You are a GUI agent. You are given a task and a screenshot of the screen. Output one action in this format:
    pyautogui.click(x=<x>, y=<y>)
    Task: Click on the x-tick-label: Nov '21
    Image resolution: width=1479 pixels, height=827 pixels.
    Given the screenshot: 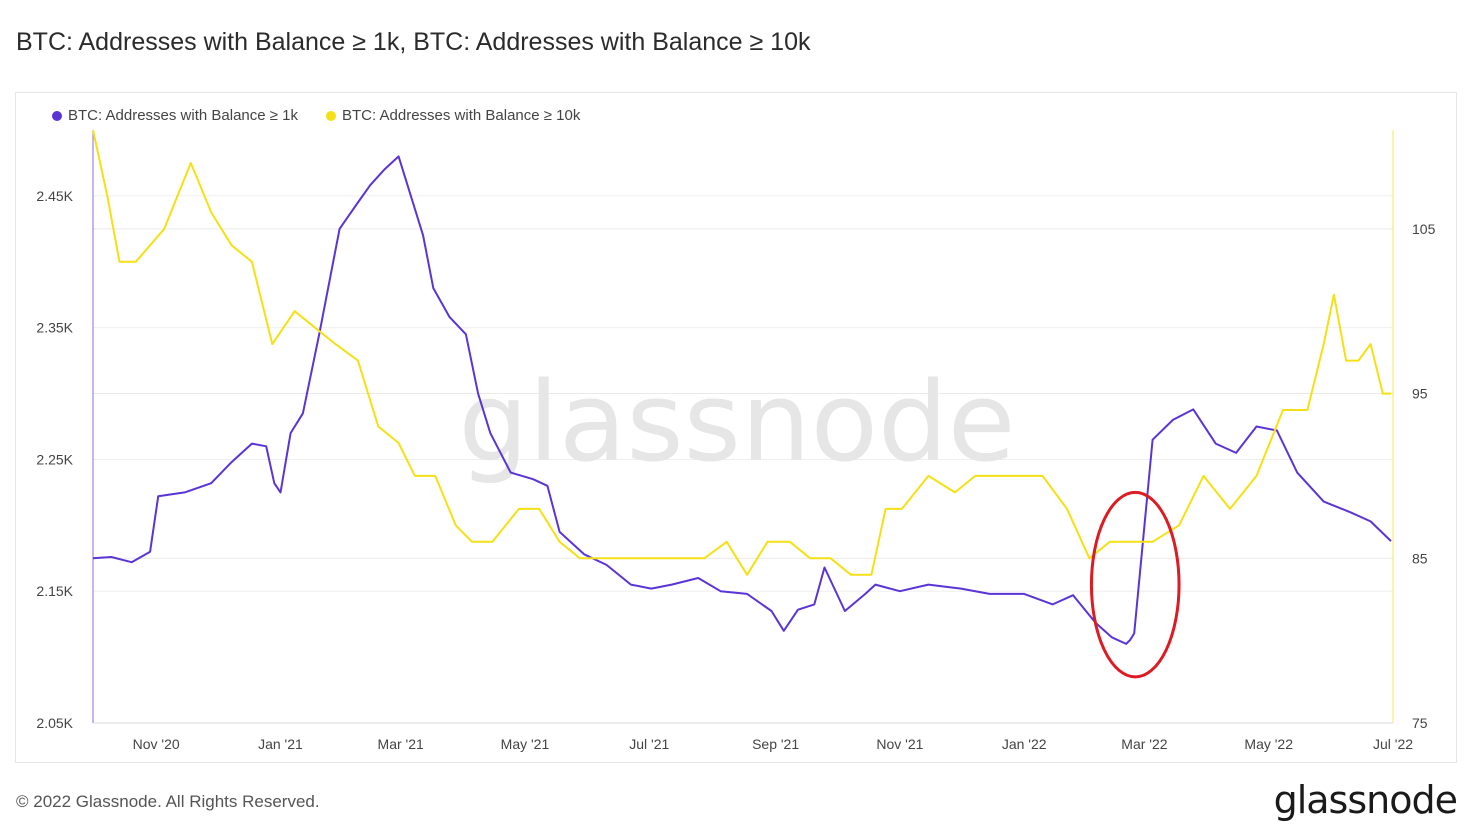 What is the action you would take?
    pyautogui.click(x=899, y=744)
    